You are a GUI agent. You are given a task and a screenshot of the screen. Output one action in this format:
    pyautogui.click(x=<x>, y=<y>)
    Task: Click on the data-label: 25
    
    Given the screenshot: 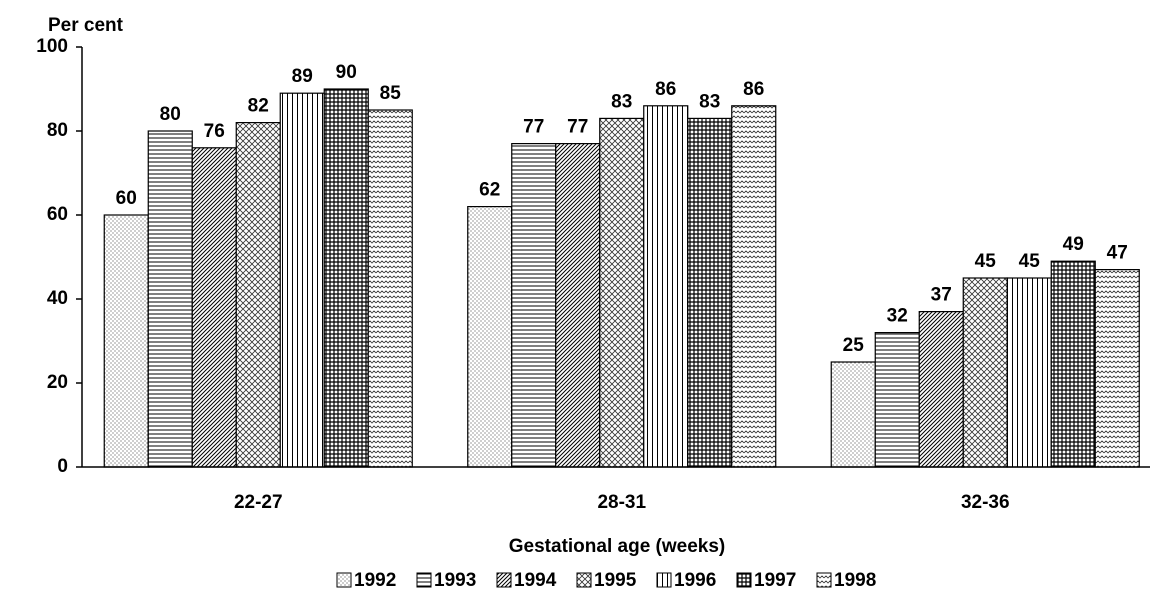 What is the action you would take?
    pyautogui.click(x=854, y=345)
    